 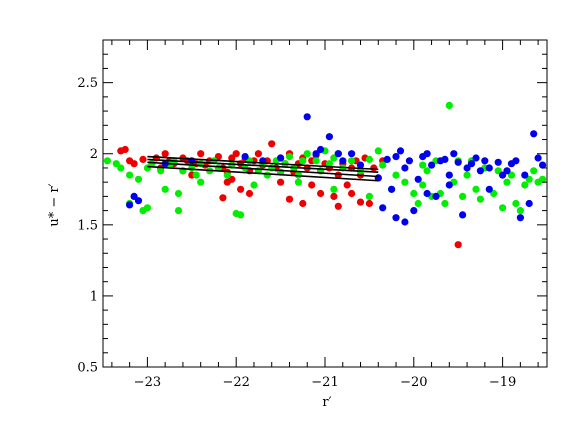 What do you see at coordinates (54, 204) in the screenshot?
I see `y-axis-label: u* − r′` at bounding box center [54, 204].